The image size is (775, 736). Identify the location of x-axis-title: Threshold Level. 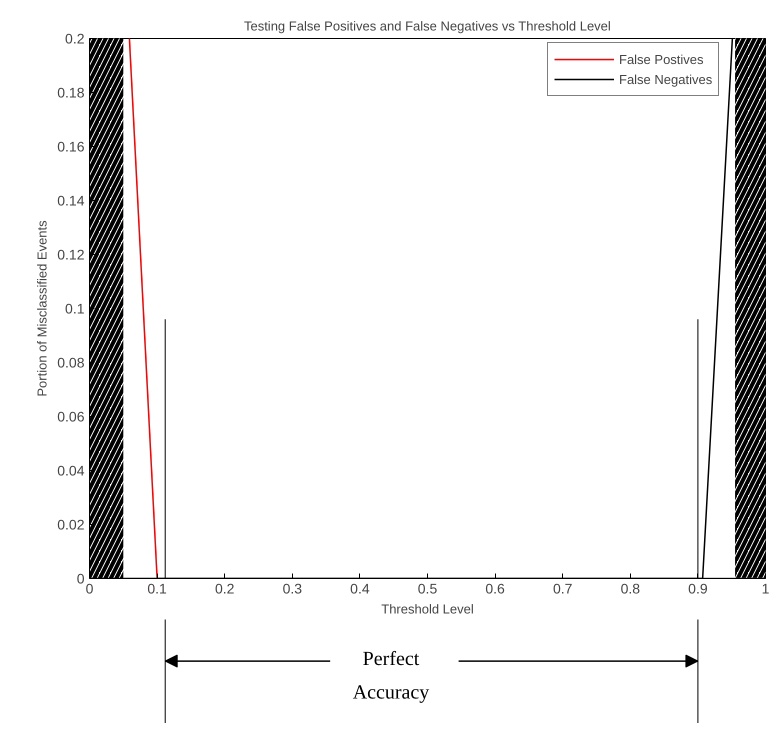
(427, 609).